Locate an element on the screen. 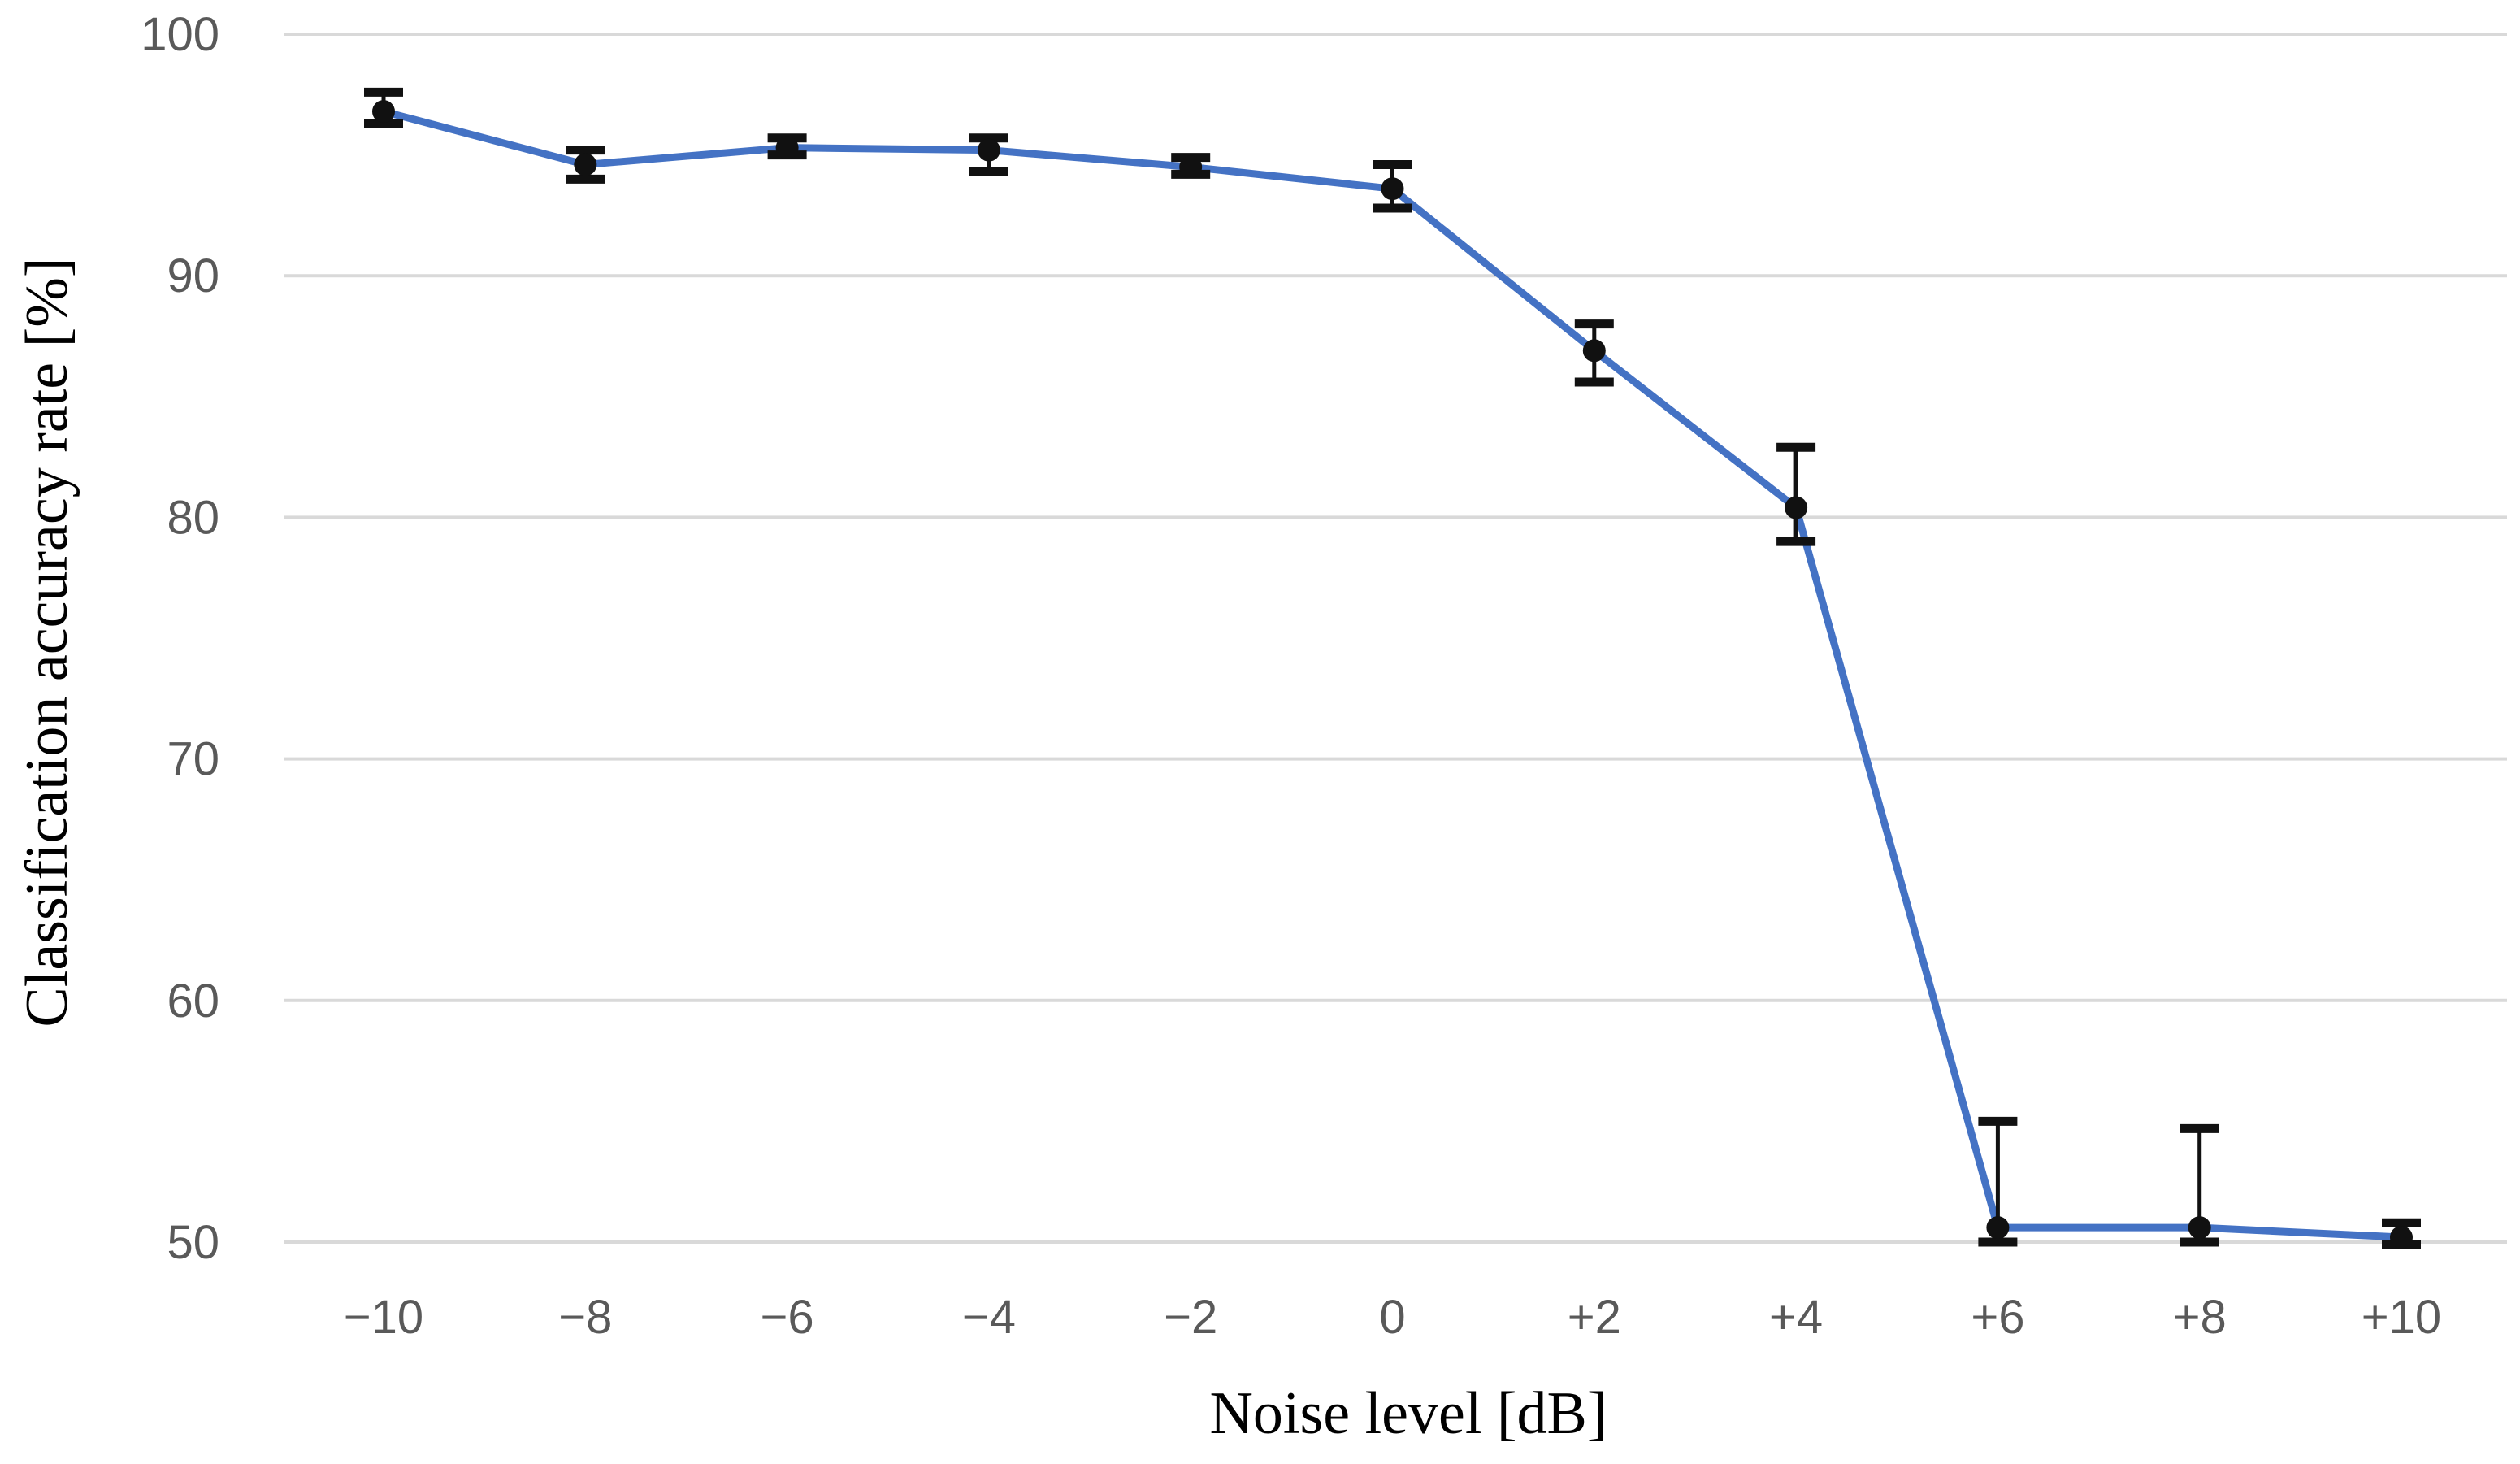 This screenshot has height=1464, width=2520. y-tick-label: 50 is located at coordinates (193, 1242).